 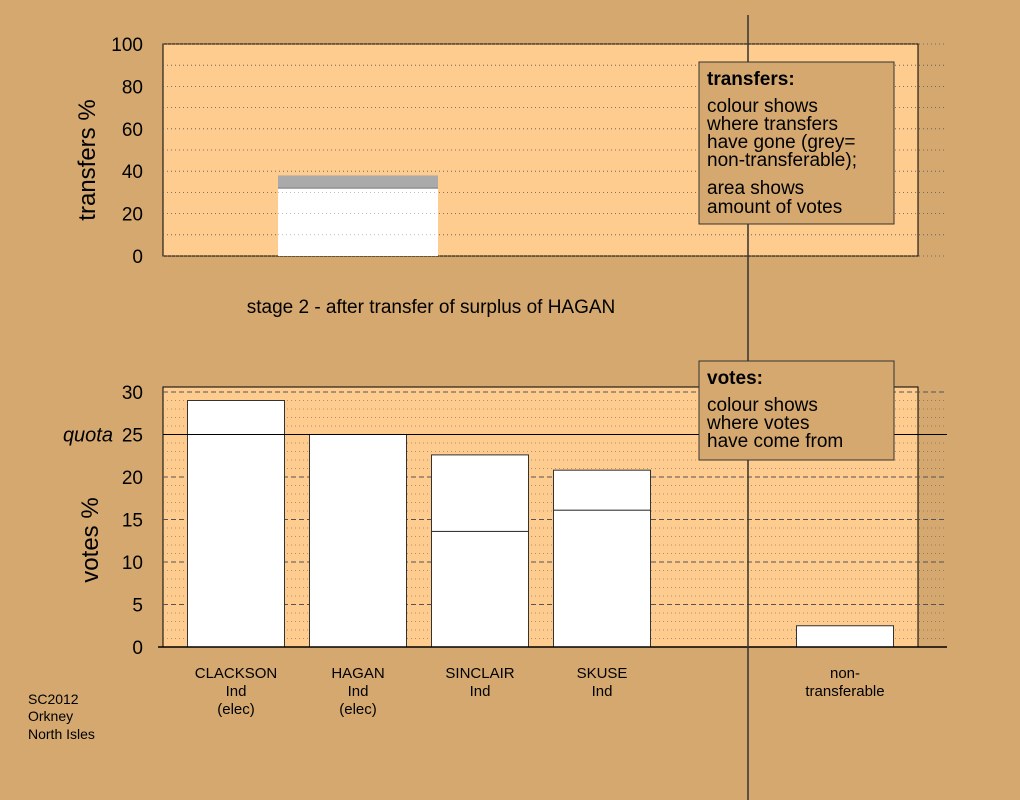 I want to click on y-tick-label: 100, so click(x=127, y=45).